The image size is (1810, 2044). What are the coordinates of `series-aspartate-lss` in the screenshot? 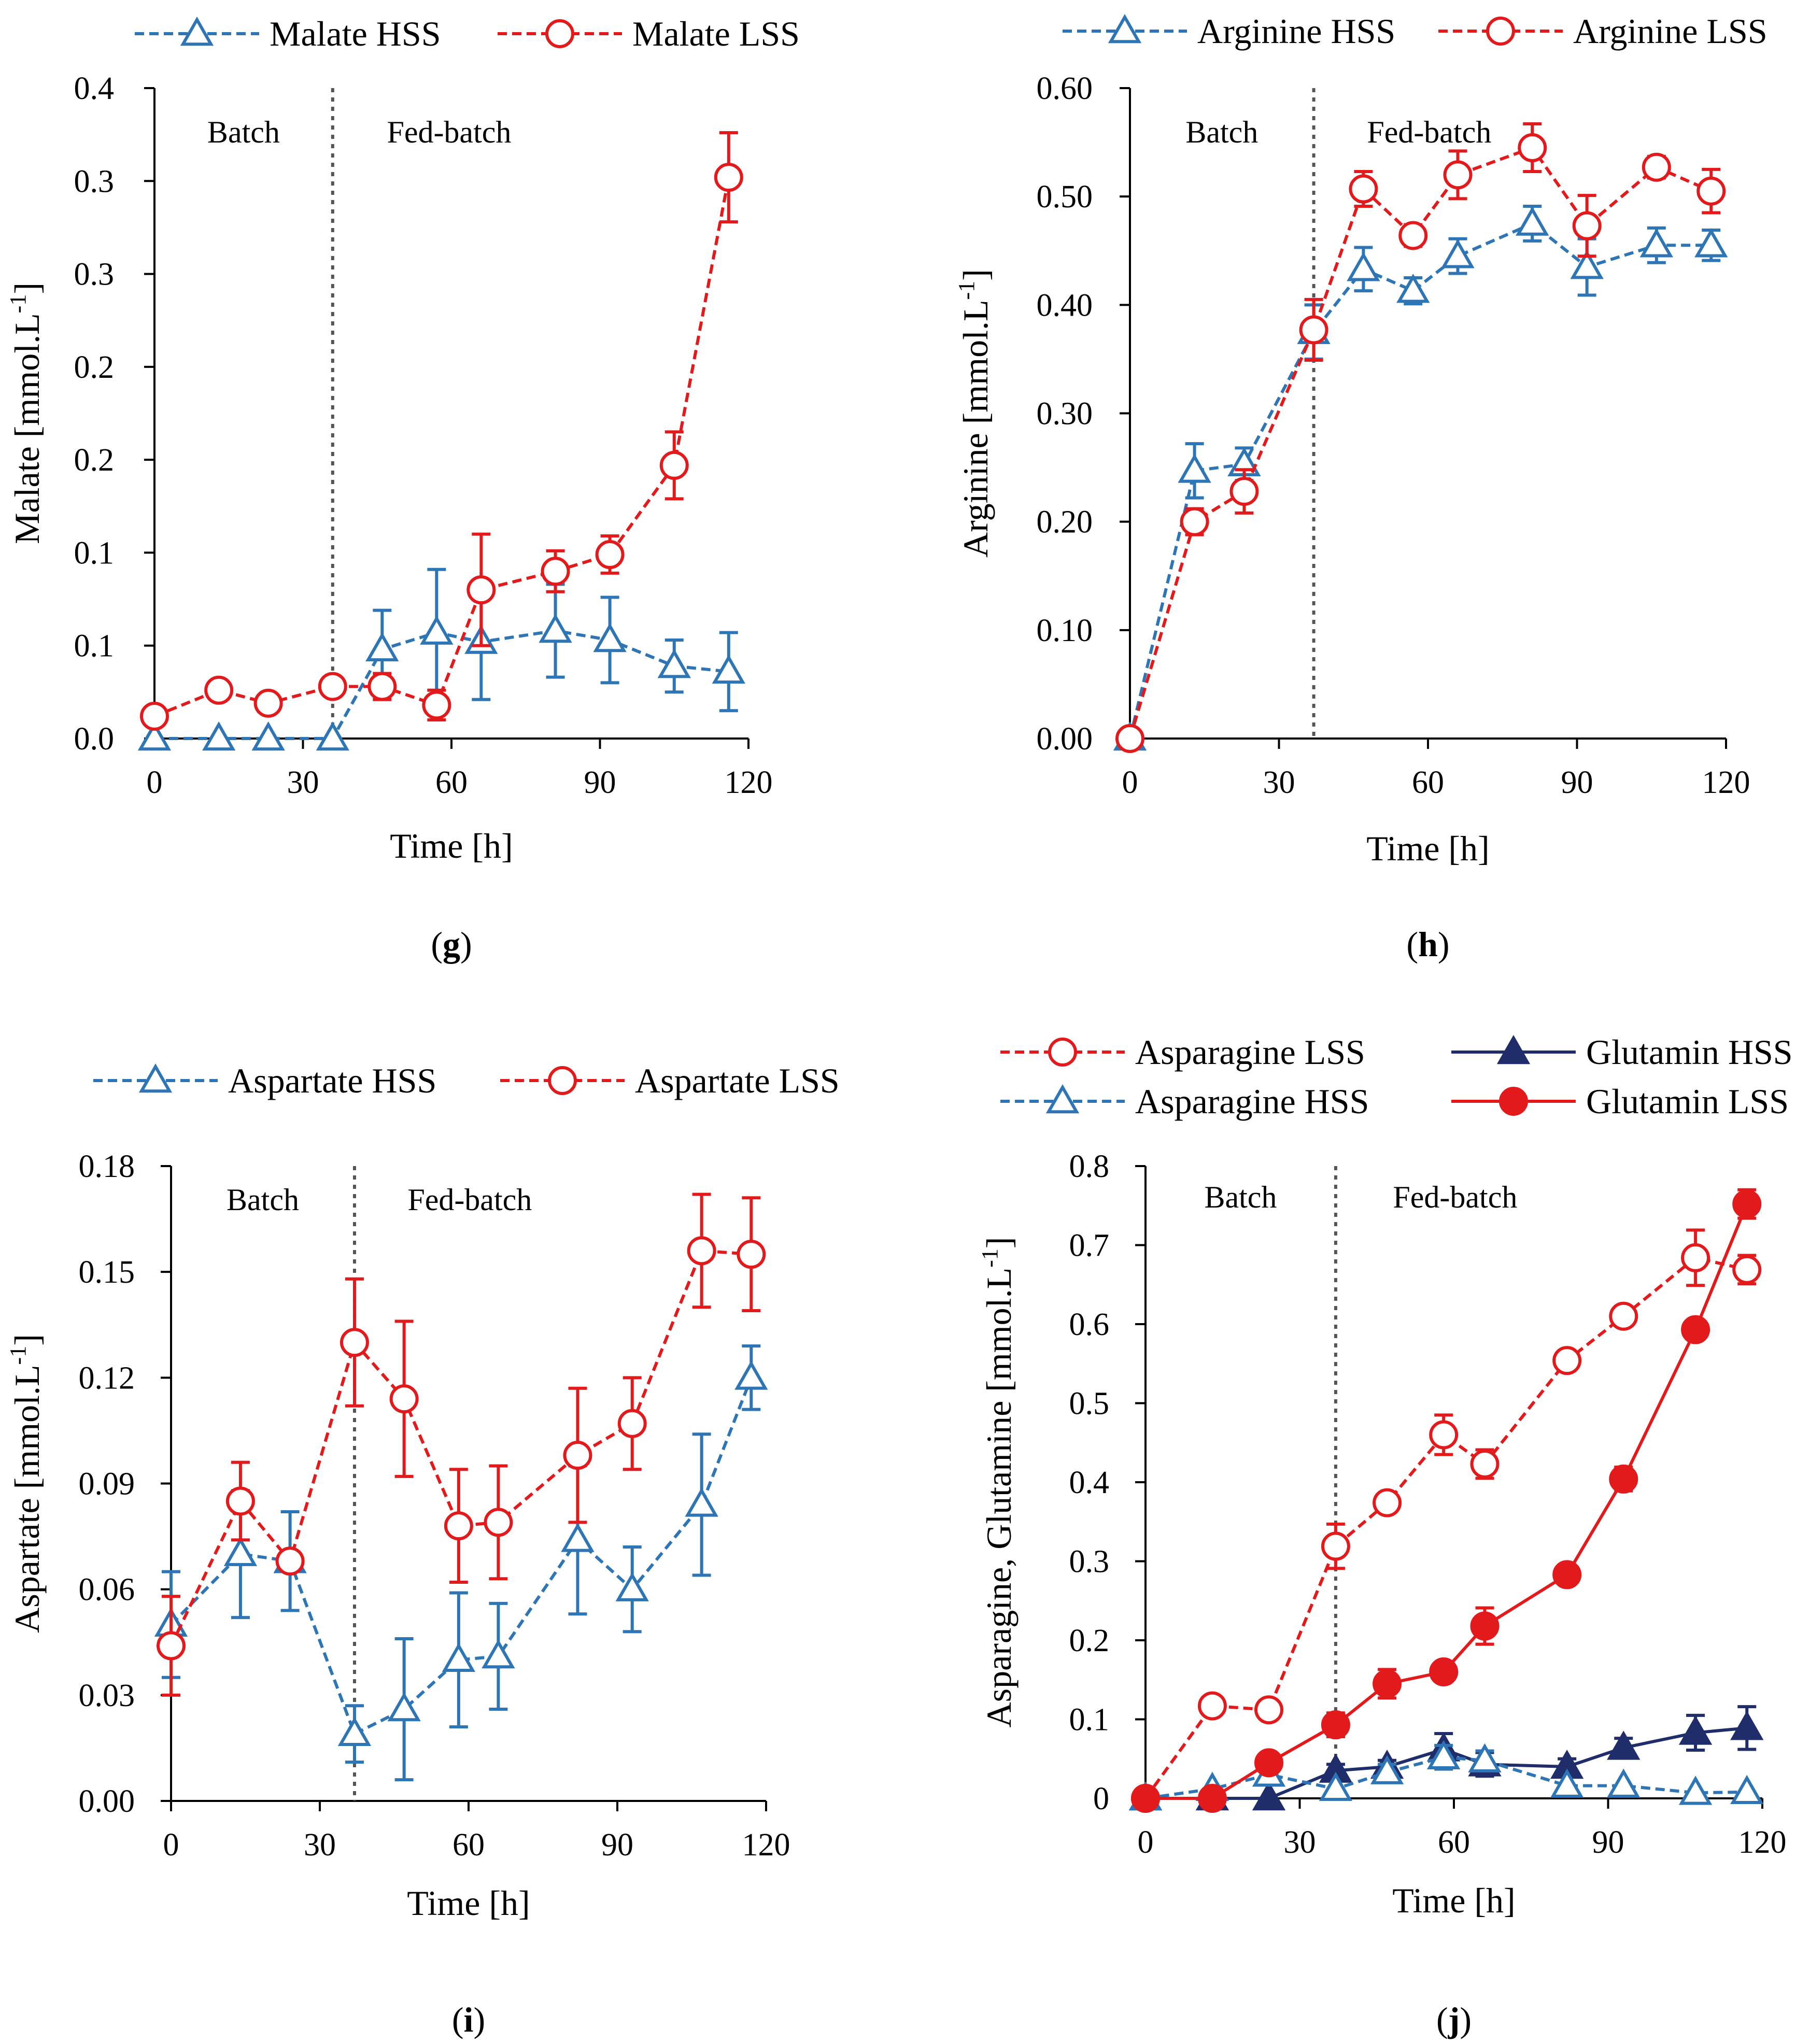 It's located at (462, 1445).